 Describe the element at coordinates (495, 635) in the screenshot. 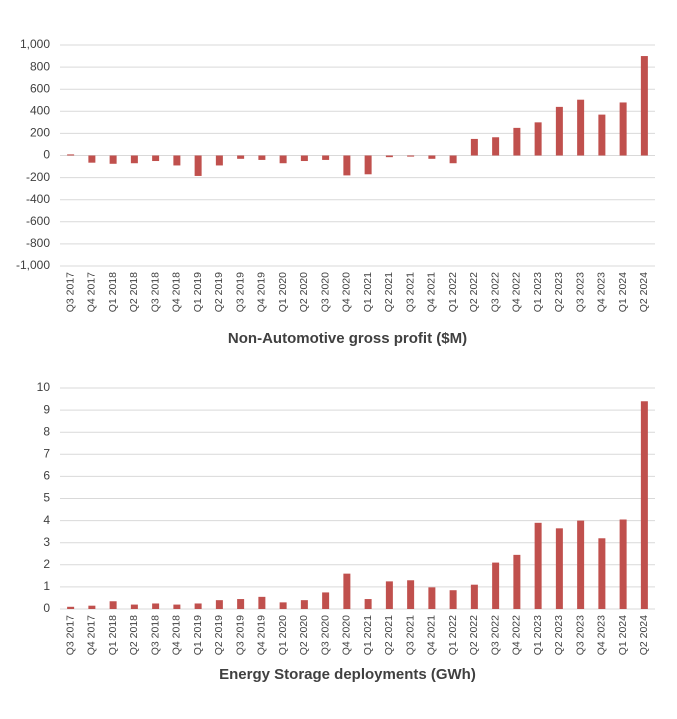

I see `x-tick-label: Q3 2022` at that location.